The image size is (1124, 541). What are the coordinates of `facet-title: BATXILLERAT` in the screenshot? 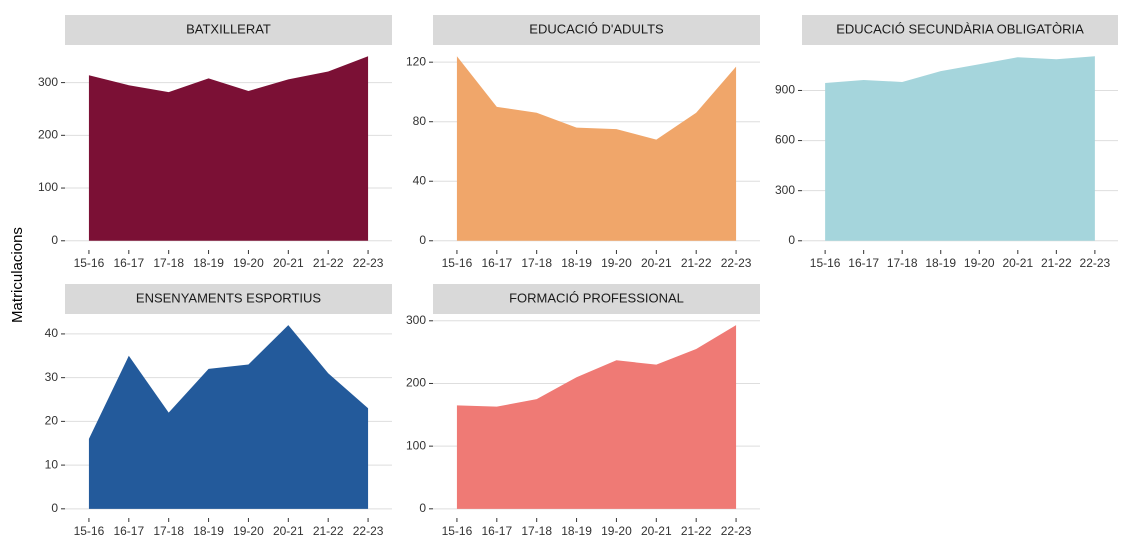 It's located at (228, 28).